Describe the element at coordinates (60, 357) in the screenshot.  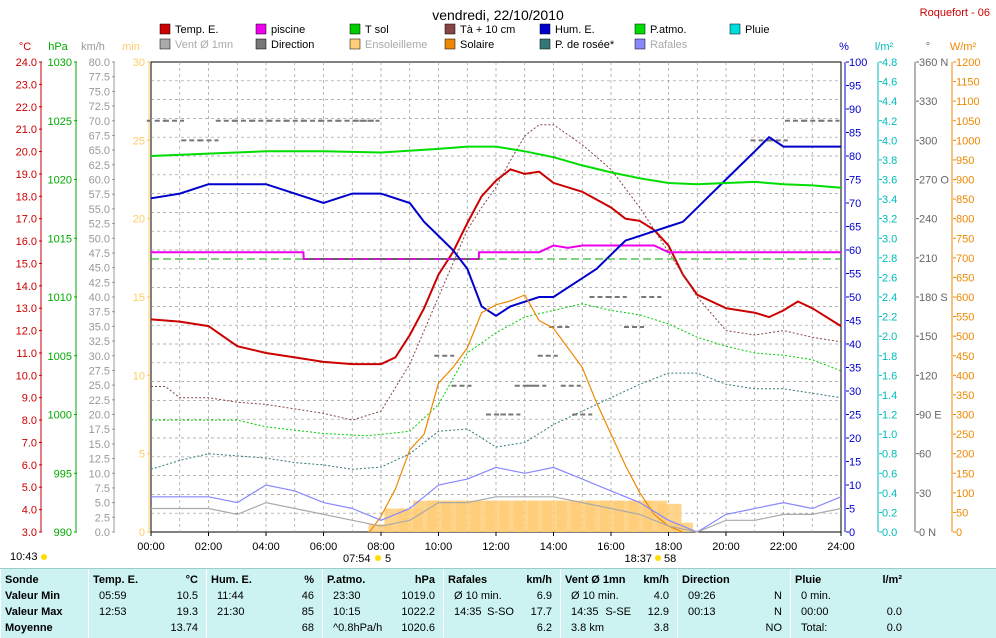
I see `axis-tick-press: 1005` at that location.